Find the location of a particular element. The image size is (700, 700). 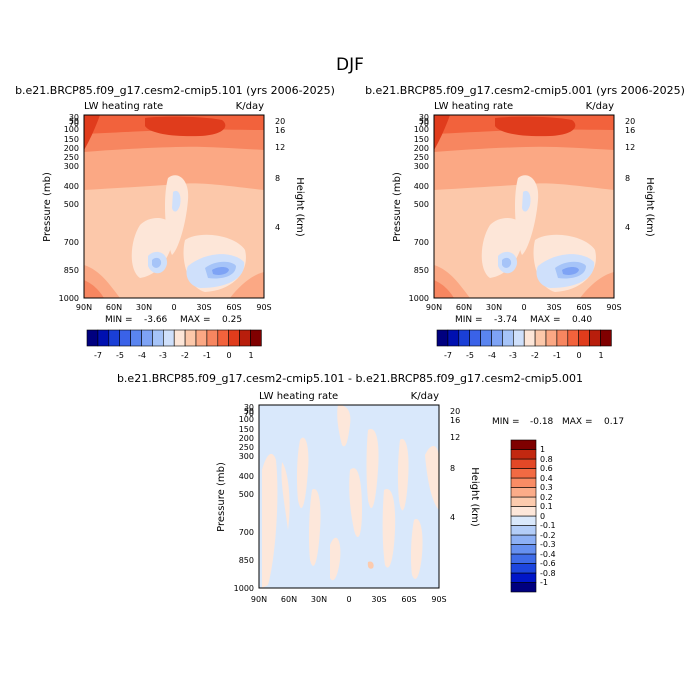

height-tick-label: 4 is located at coordinates (452, 517).